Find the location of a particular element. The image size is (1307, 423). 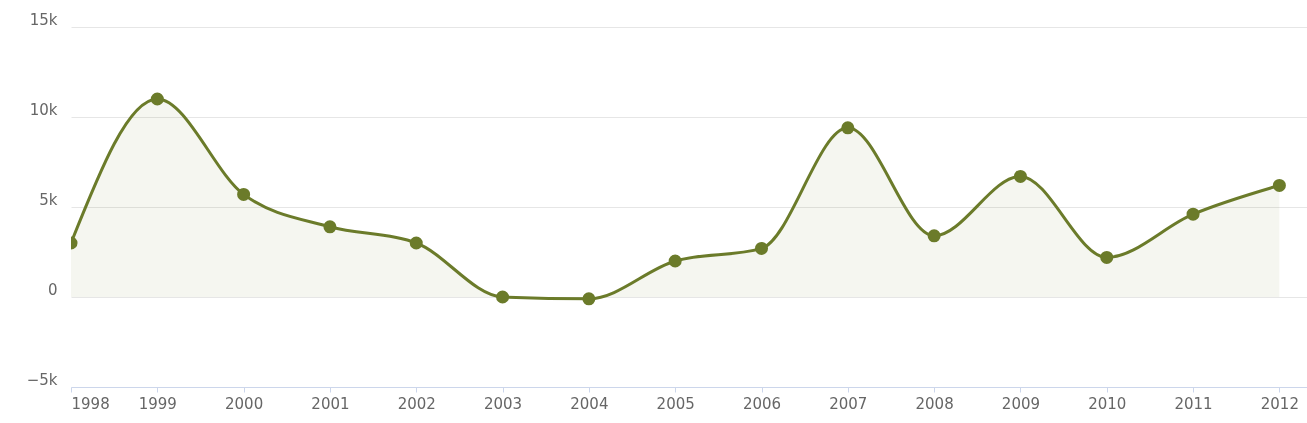

x-tick-label: 2011 is located at coordinates (1193, 403).